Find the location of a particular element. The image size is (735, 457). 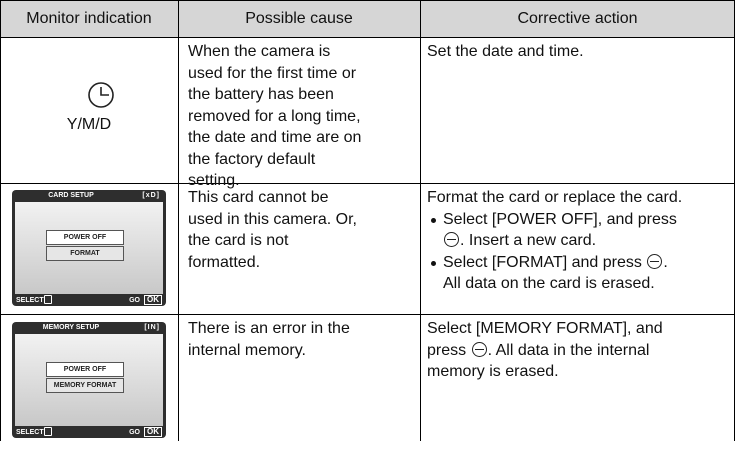

action-line: All data on the card is erased. is located at coordinates (549, 283).